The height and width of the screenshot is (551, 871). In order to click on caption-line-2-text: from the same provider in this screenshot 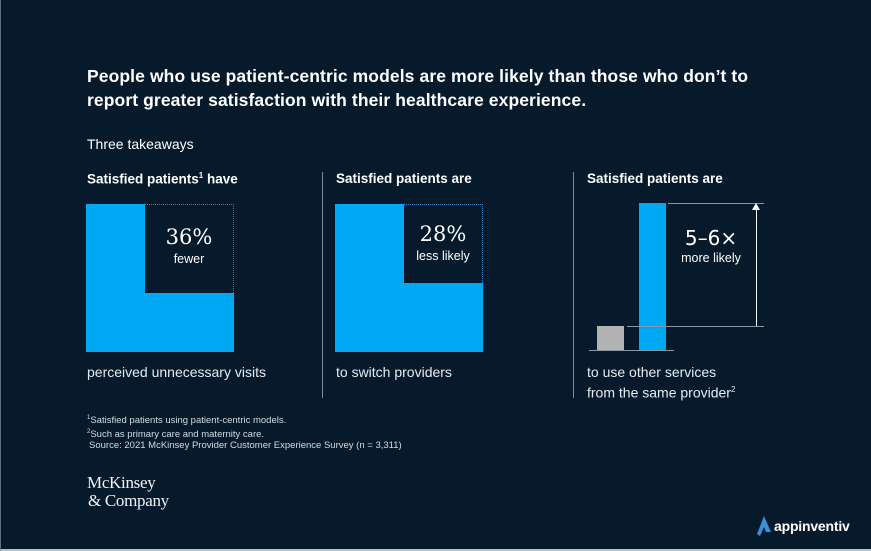, I will do `click(659, 392)`.